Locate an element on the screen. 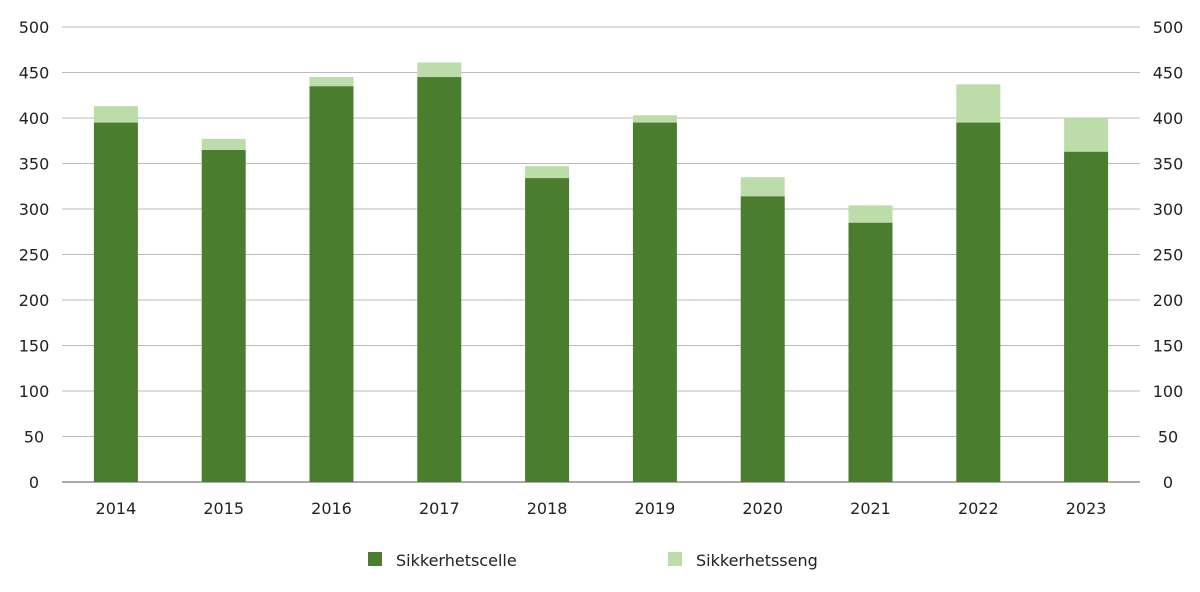 This screenshot has height=592, width=1200. x-tick-label: 2023 is located at coordinates (1086, 508).